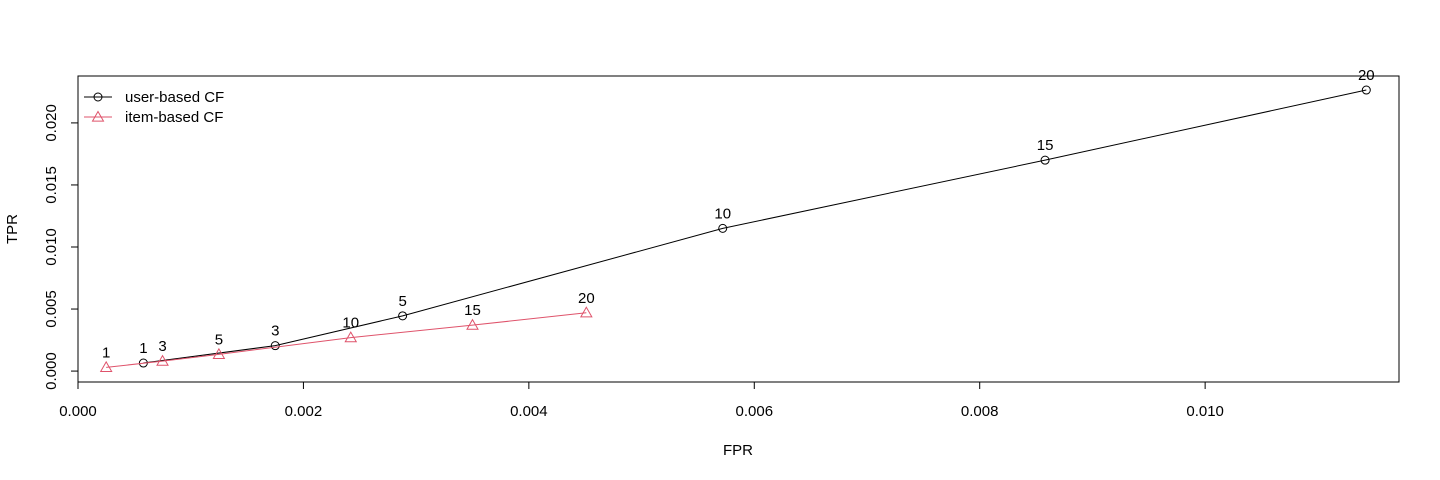 The image size is (1440, 480). Describe the element at coordinates (51, 309) in the screenshot. I see `y-tick-label: 0.005` at that location.